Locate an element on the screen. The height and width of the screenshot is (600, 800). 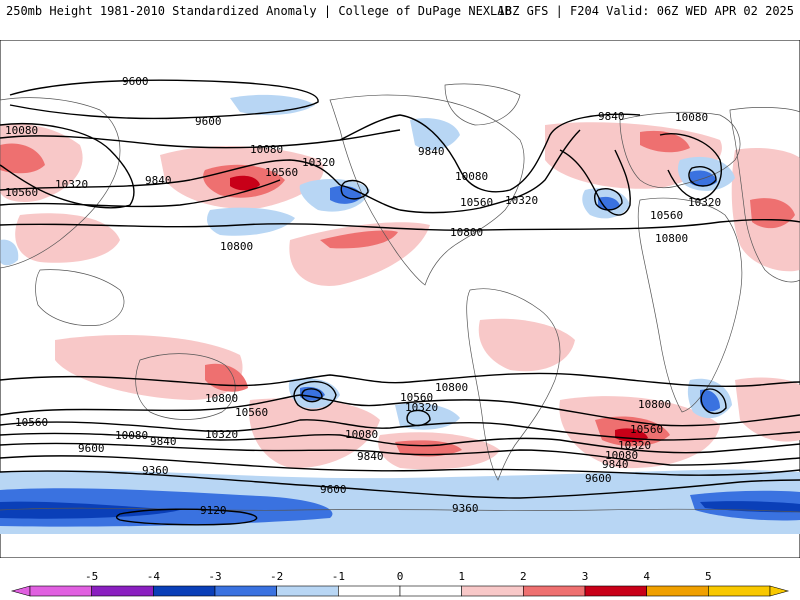
contour-europe-trough is located at coordinates (690, 167).